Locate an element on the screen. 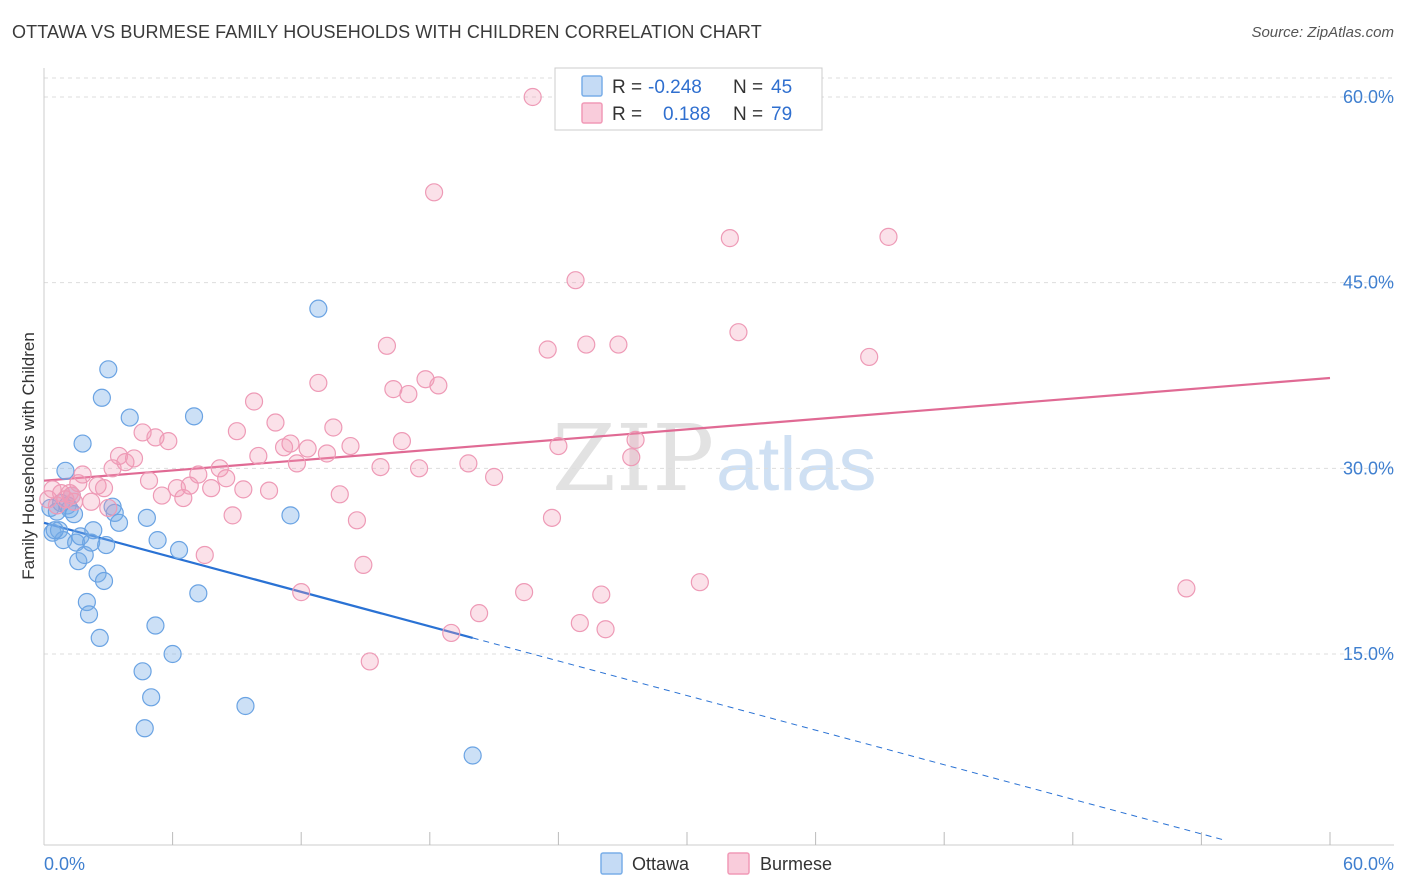 This screenshot has height=892, width=1406. legend-swatch-burmese is located at coordinates (592, 113).